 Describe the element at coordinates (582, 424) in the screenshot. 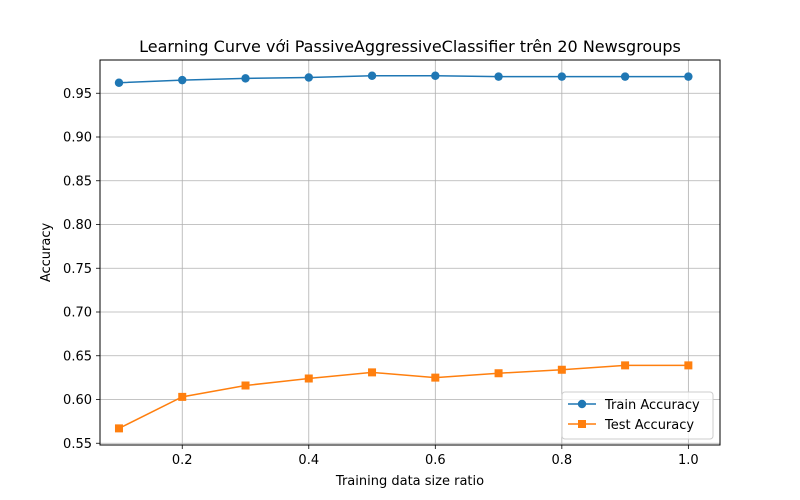

I see `legend-marker-test` at that location.